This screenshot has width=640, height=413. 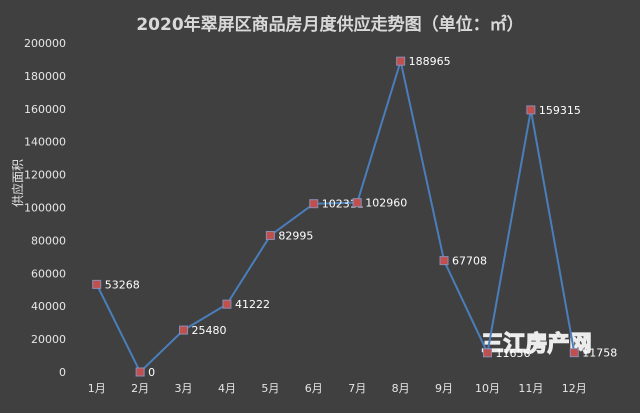 I want to click on y-tick-label: 60000, so click(x=48, y=273).